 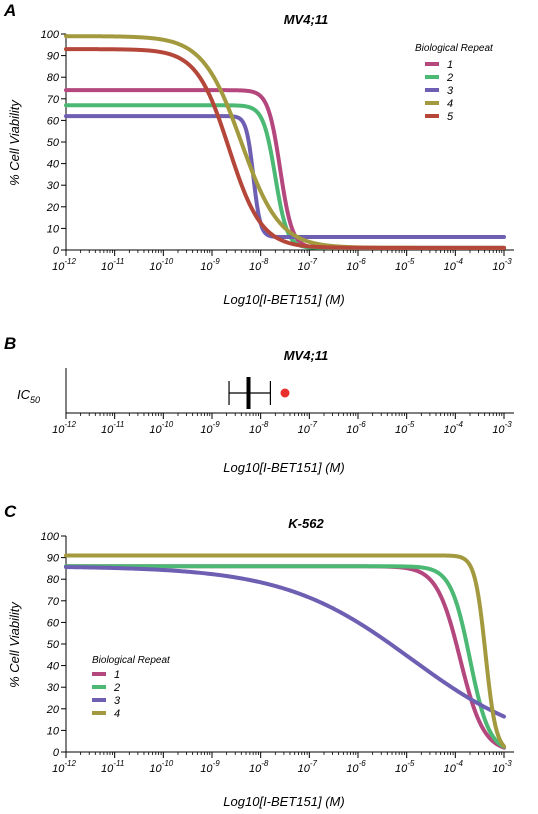 I want to click on c-x-tick-label: 10⁻¹², so click(x=64, y=767).